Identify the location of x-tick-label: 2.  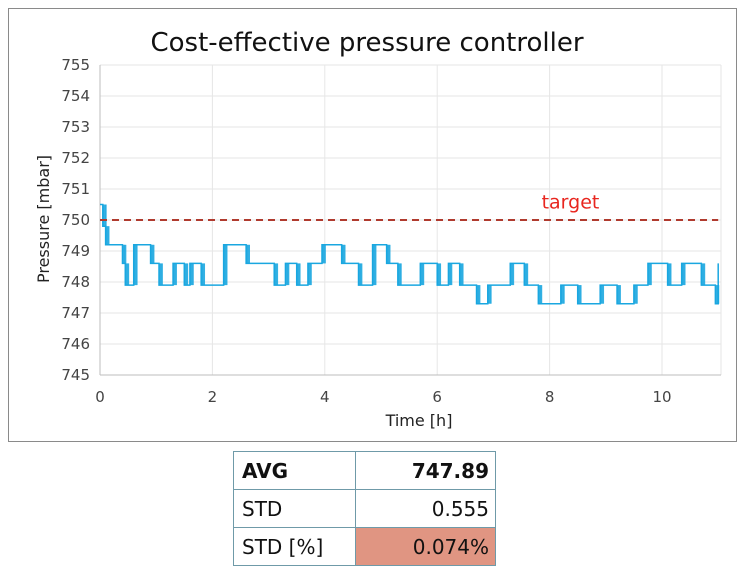
(213, 397).